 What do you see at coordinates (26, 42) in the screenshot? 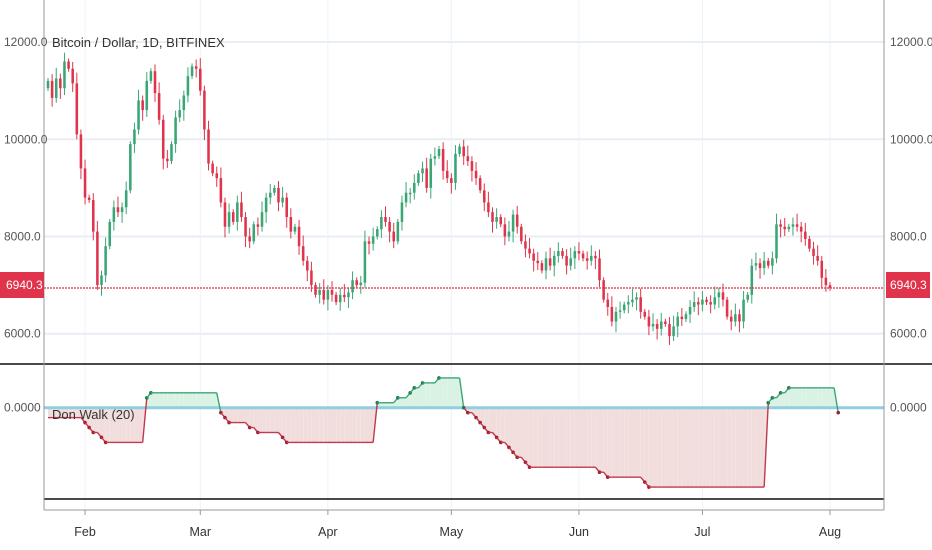
I see `price-tick-label: 12000.0` at bounding box center [26, 42].